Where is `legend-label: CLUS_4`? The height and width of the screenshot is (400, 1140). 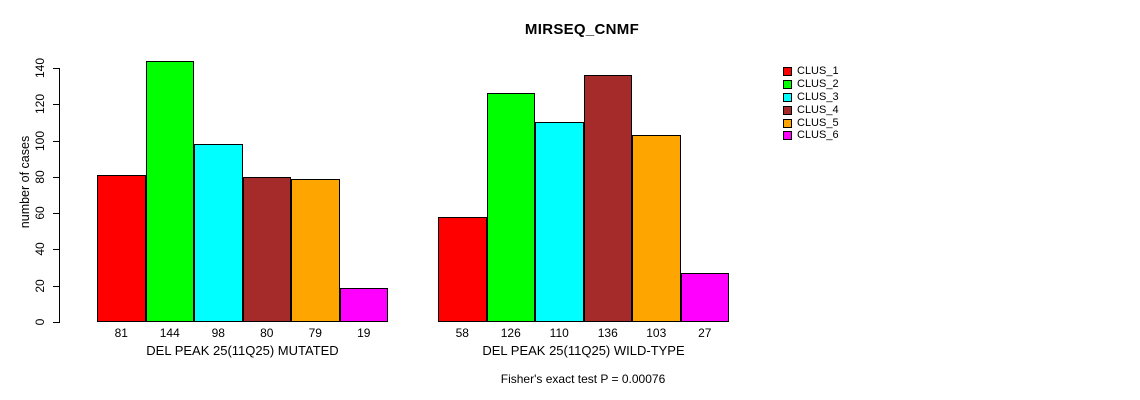
legend-label: CLUS_4 is located at coordinates (818, 109).